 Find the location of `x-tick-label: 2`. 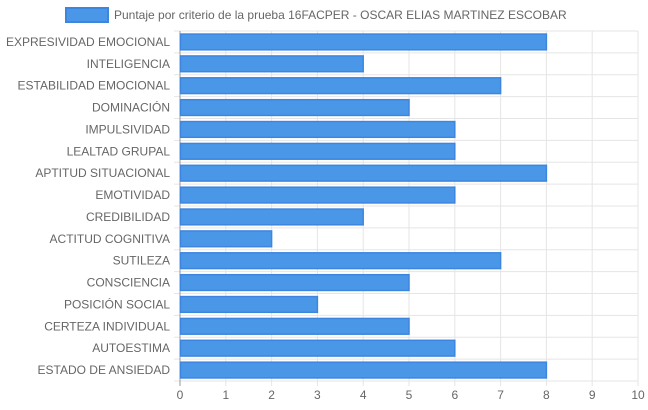

x-tick-label: 2 is located at coordinates (271, 395).